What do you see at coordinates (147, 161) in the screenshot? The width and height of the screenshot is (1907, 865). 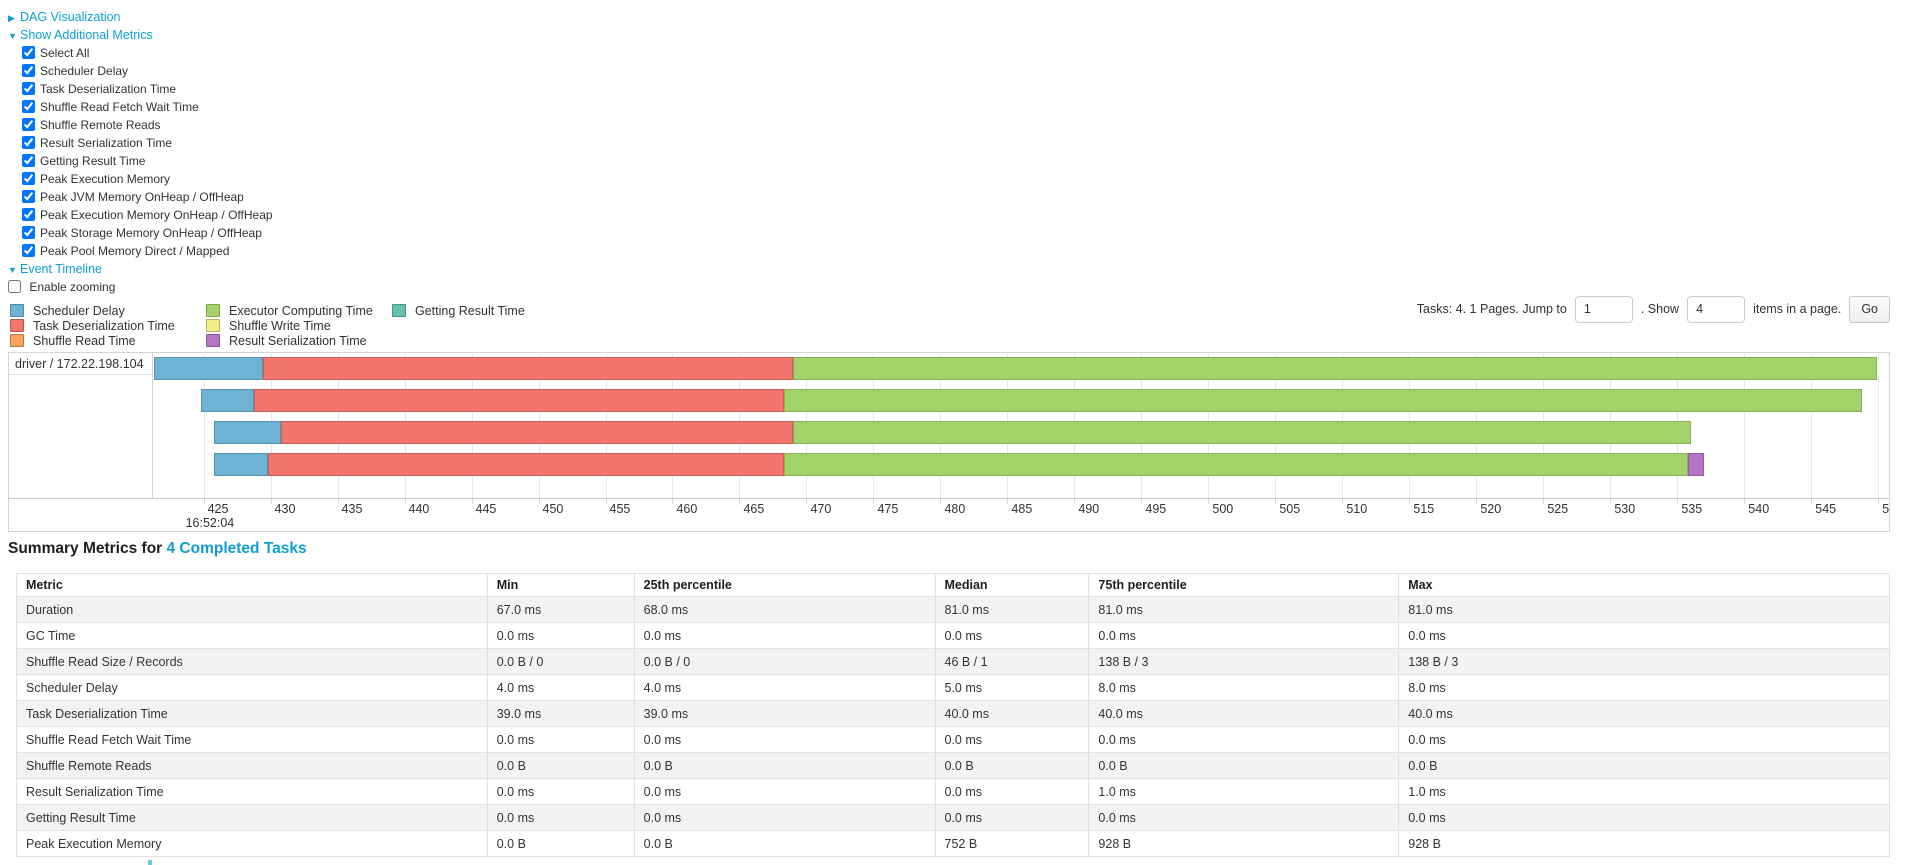 I see `metric-checkbox-row: Getting Result Time` at bounding box center [147, 161].